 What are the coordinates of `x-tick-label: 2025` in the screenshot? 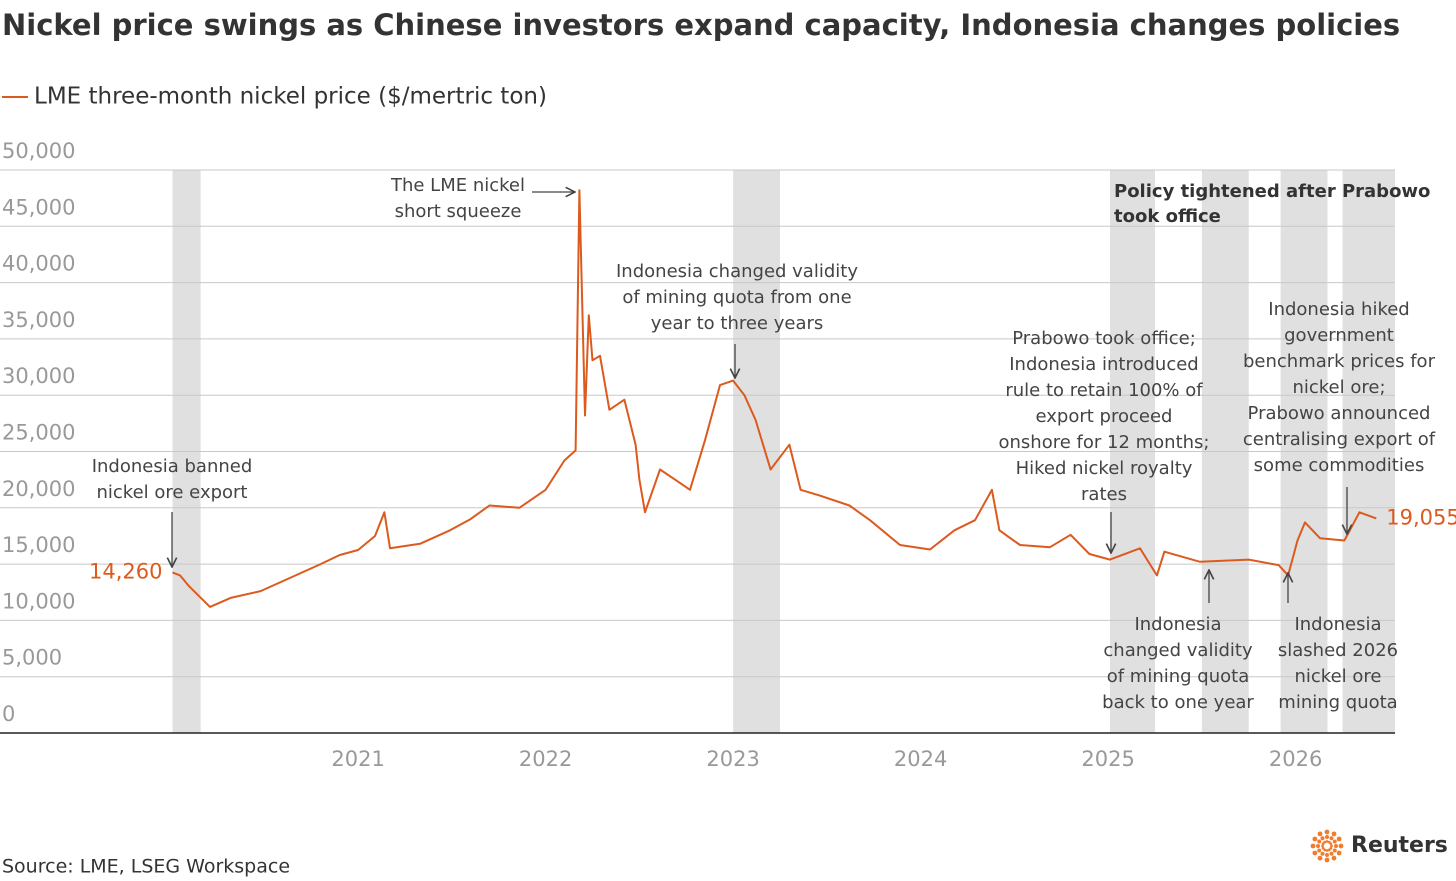 It's located at (1107, 759).